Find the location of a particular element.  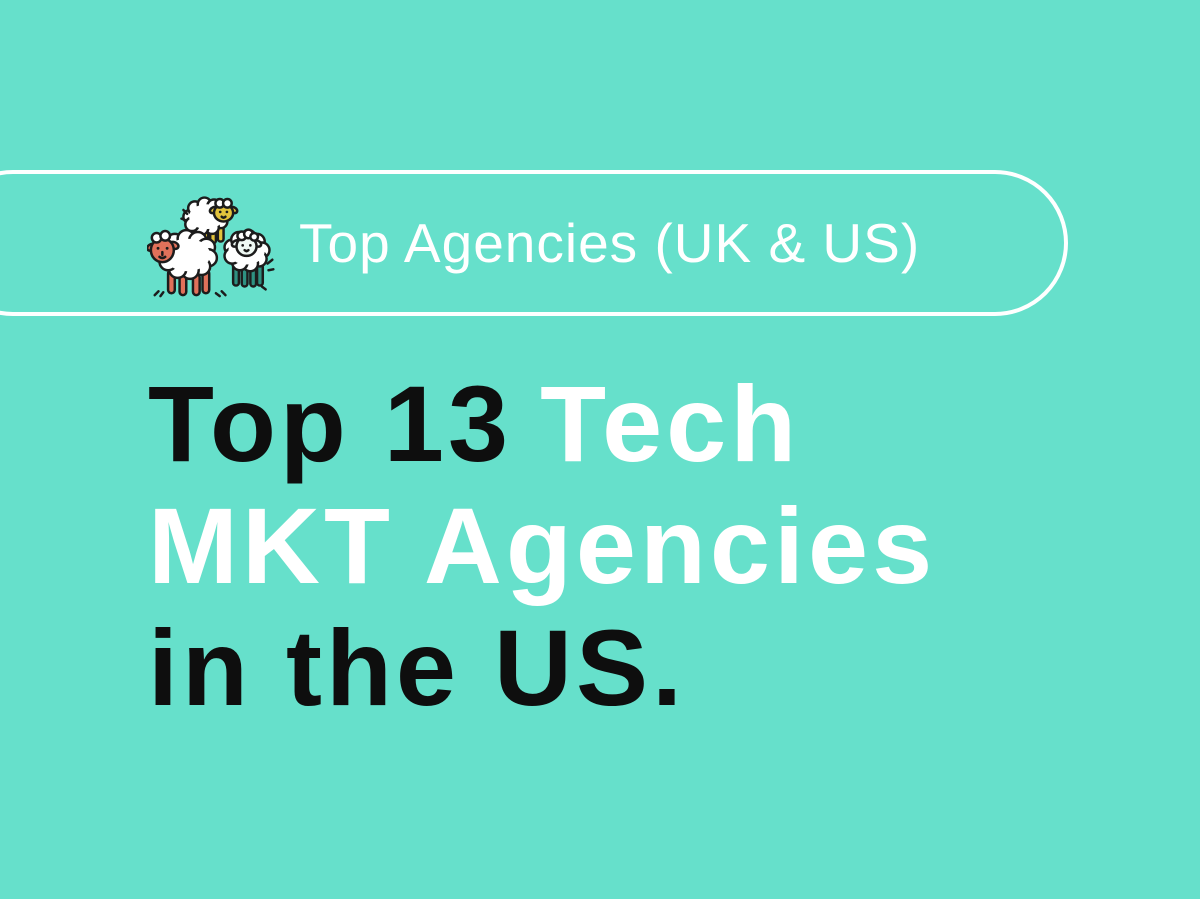

teal-sheep-icon is located at coordinates (247, 258).